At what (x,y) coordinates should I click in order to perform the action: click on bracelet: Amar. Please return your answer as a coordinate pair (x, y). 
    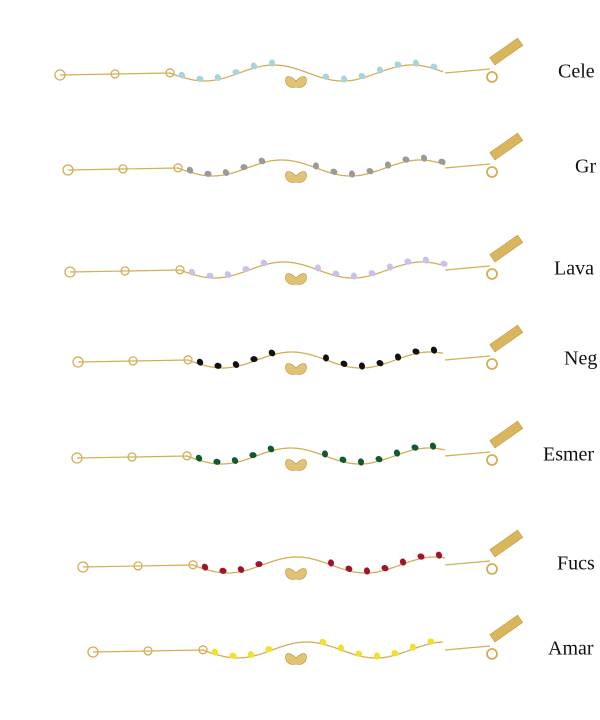
    Looking at the image, I should click on (340, 639).